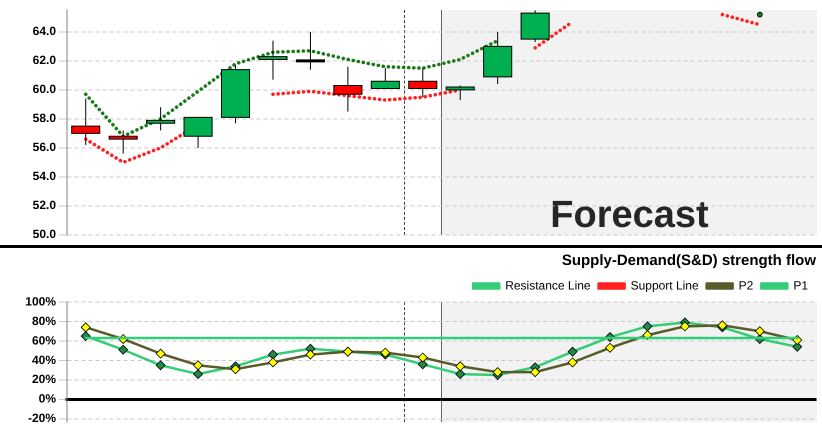  Describe the element at coordinates (44, 147) in the screenshot. I see `y-tick-label: 56.0` at that location.